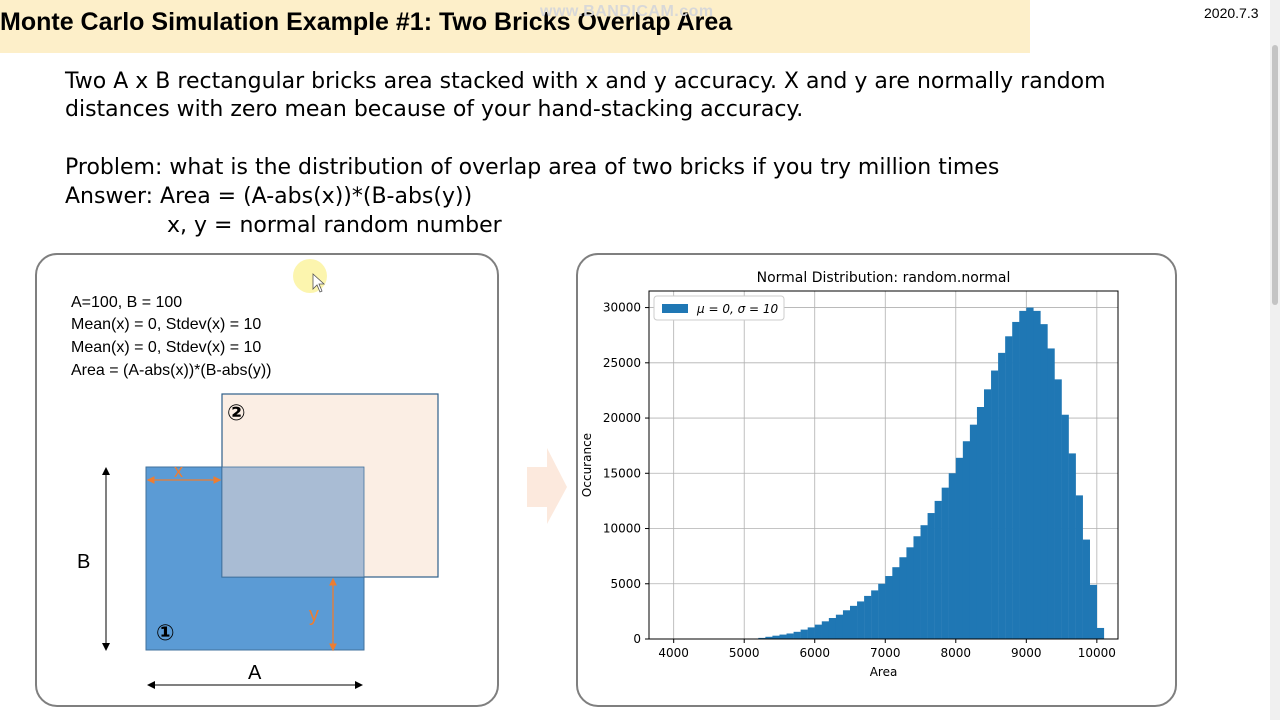 The width and height of the screenshot is (1280, 720). Describe the element at coordinates (255, 673) in the screenshot. I see `label-a: A` at that location.